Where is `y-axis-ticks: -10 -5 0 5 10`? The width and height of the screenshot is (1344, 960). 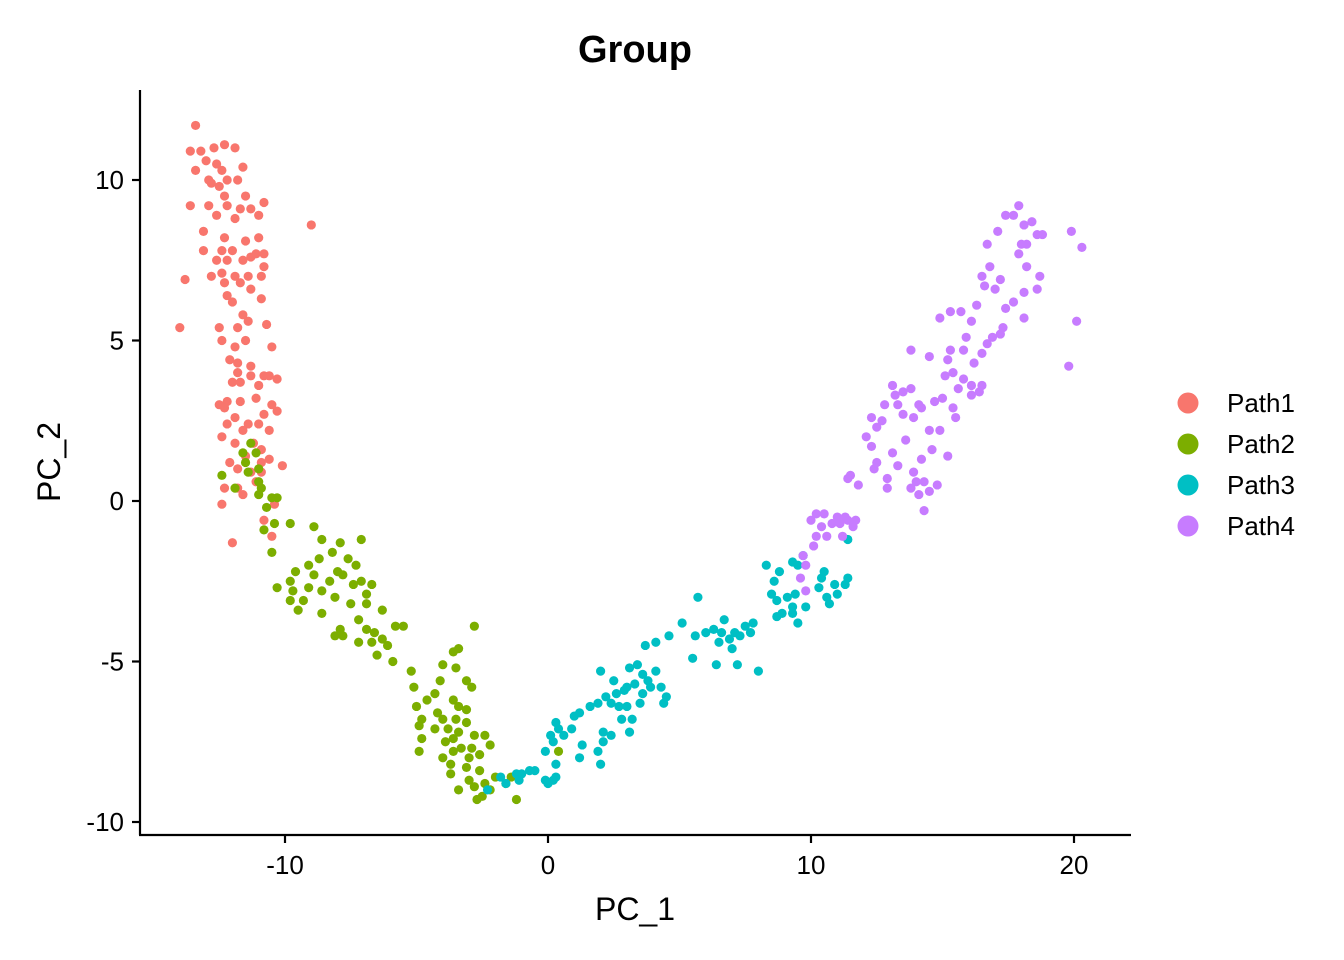 y-axis-ticks: -10 -5 0 5 10 is located at coordinates (113, 501).